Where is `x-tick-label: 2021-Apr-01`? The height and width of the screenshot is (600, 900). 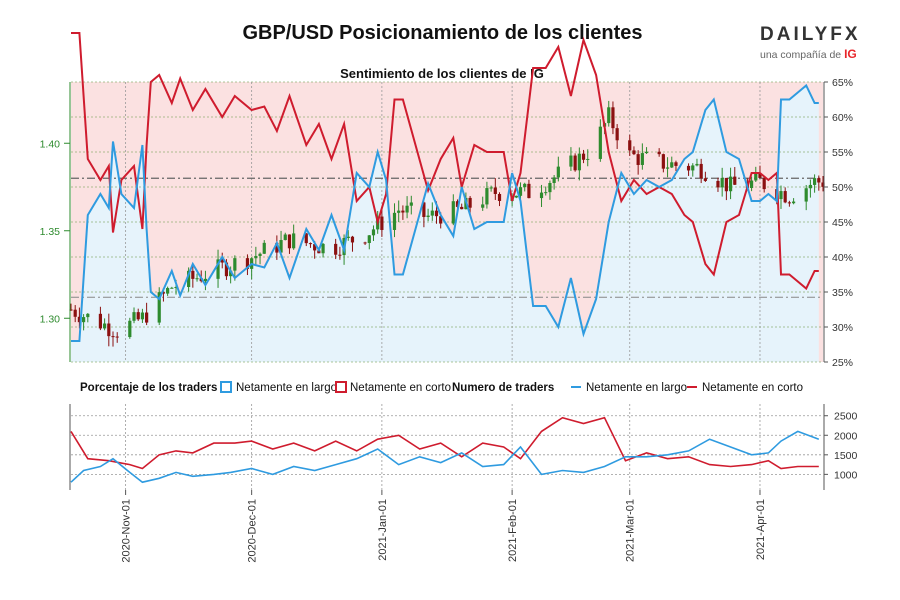 x-tick-label: 2021-Apr-01 is located at coordinates (761, 529).